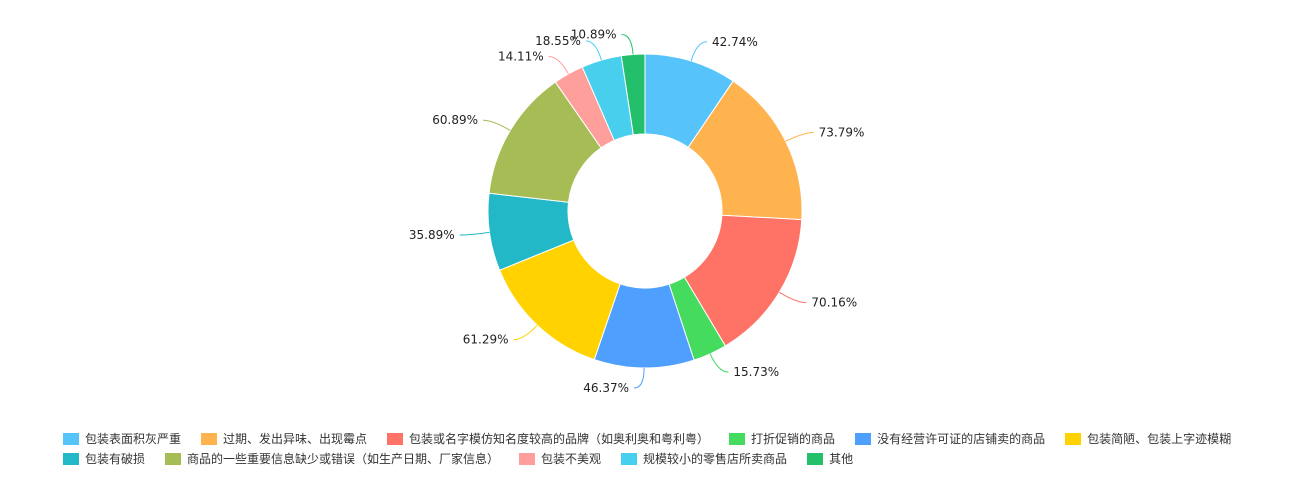 The image size is (1289, 482). I want to click on legend-item: 过期、发出异味、出现霉点, so click(284, 439).